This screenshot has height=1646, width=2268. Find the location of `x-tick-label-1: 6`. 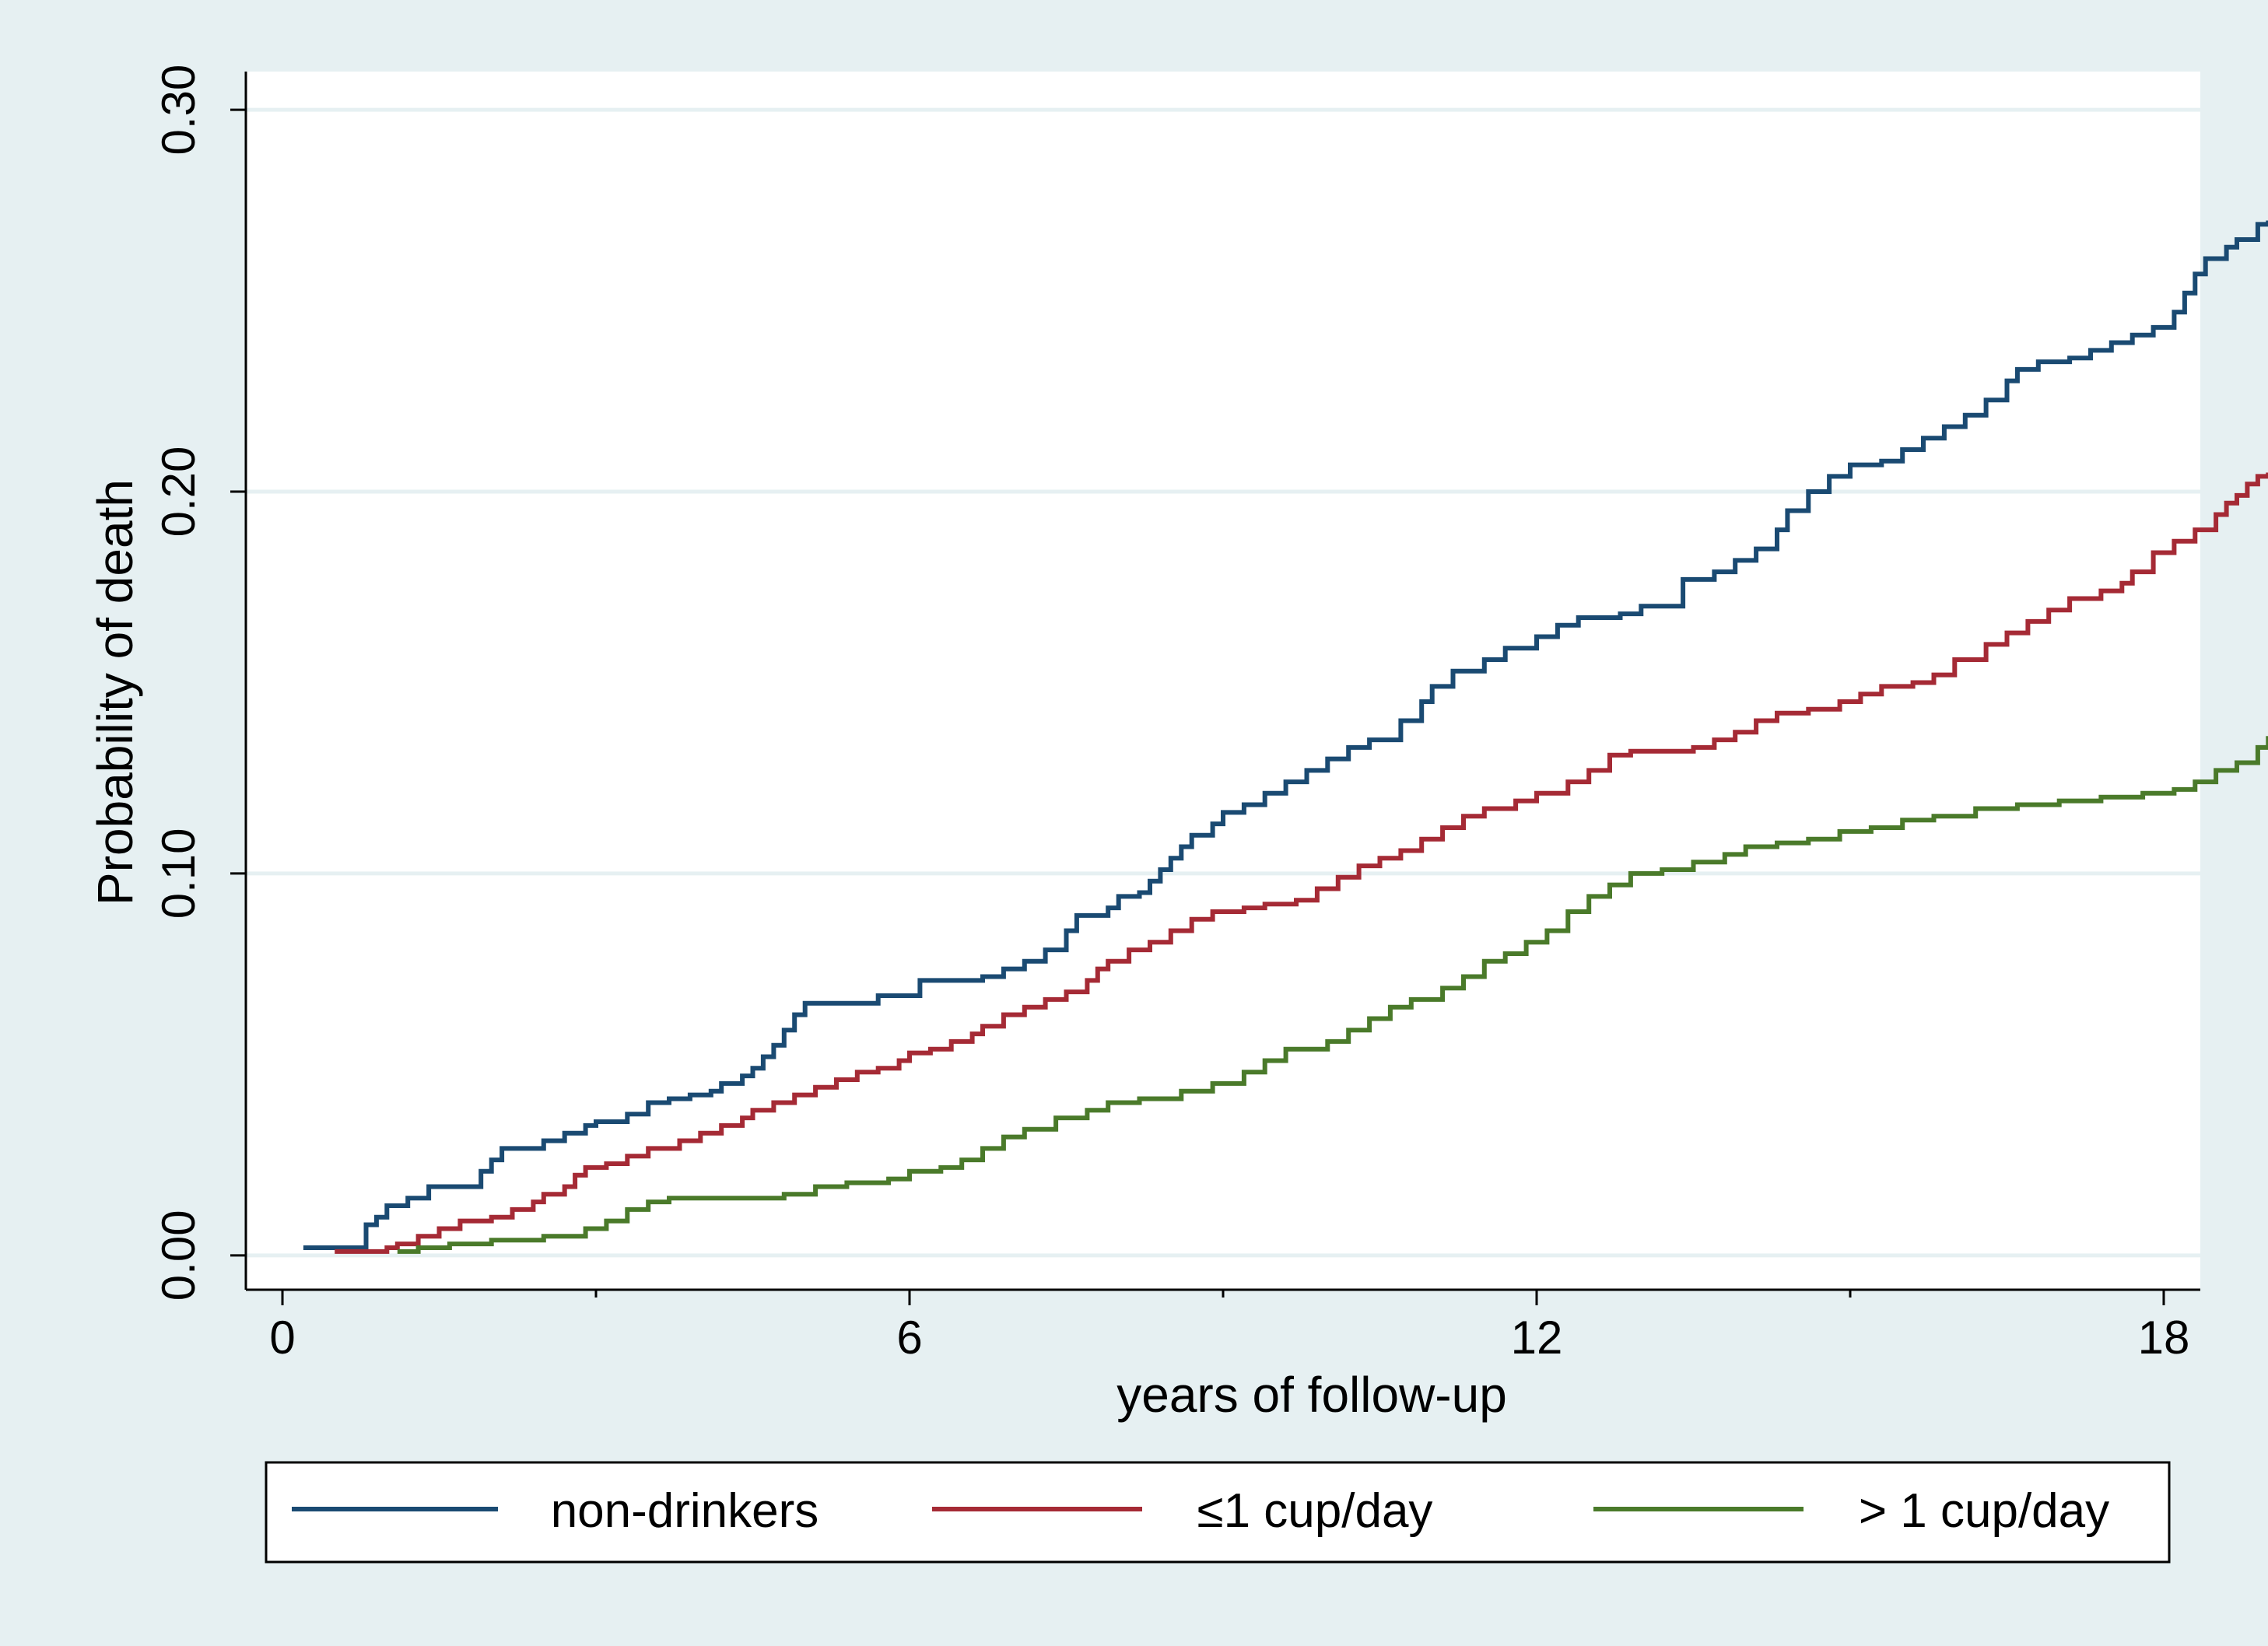

x-tick-label-1: 6 is located at coordinates (909, 1338).